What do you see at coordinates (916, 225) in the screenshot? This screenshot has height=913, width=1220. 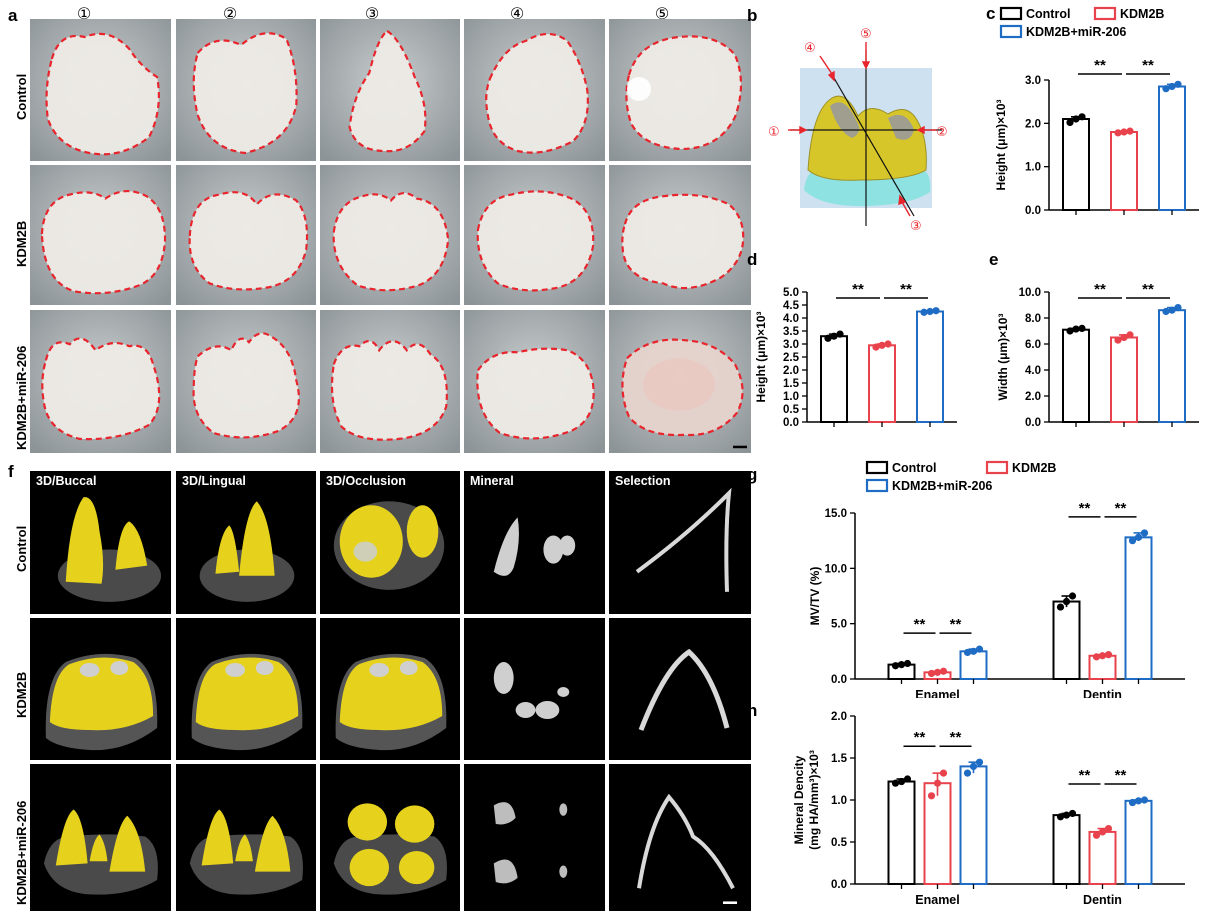 I see `marker-3: ③` at bounding box center [916, 225].